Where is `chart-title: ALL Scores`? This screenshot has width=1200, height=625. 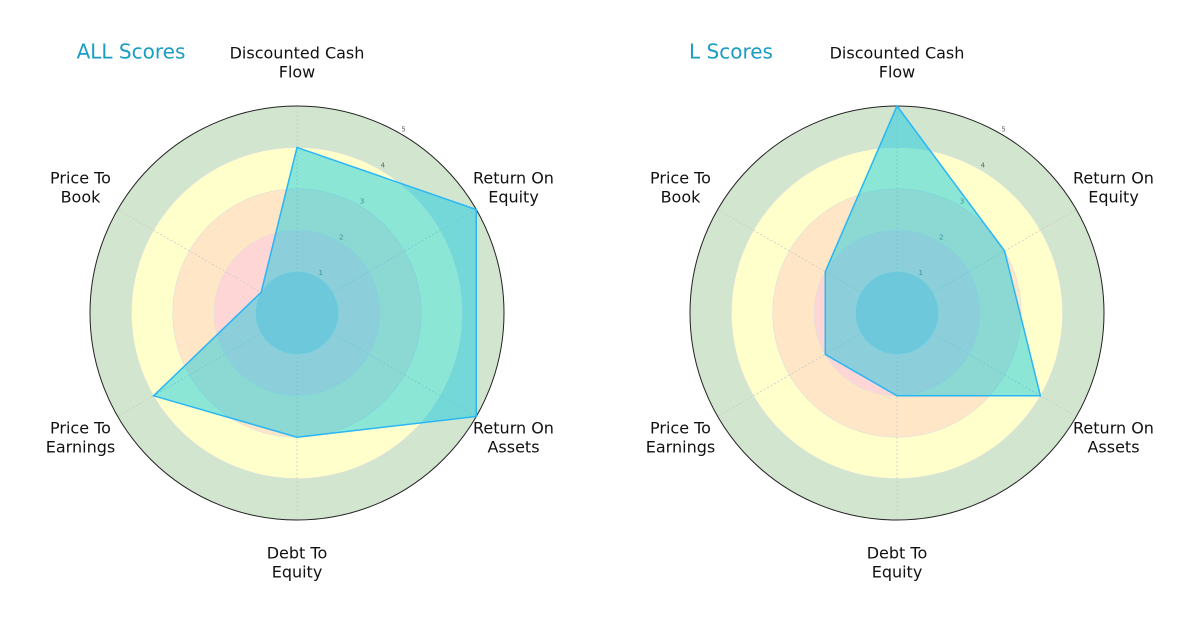
chart-title: ALL Scores is located at coordinates (131, 52).